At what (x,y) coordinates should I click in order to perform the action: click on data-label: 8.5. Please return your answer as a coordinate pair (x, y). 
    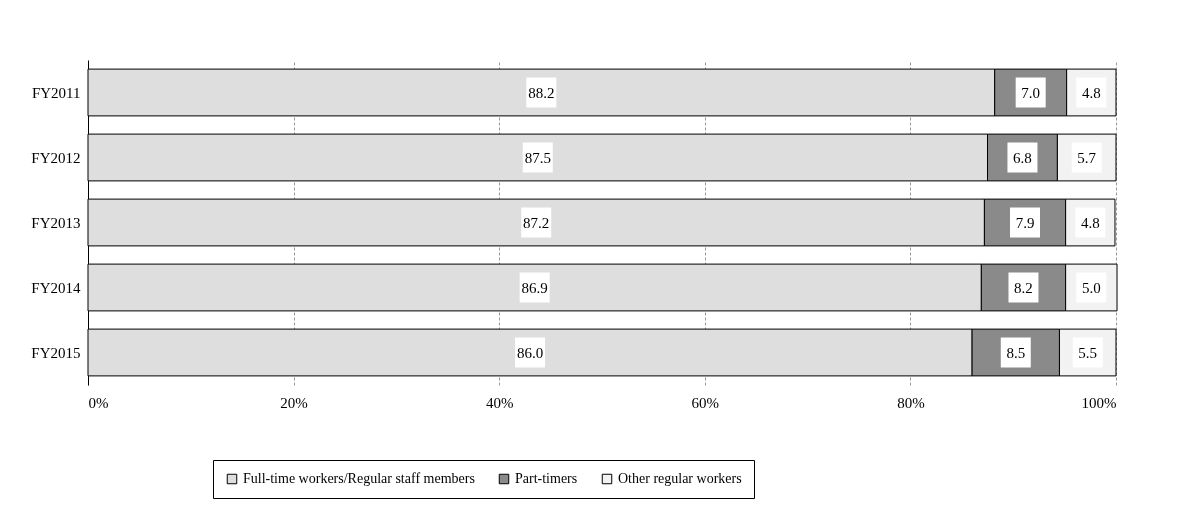
    Looking at the image, I should click on (1016, 352).